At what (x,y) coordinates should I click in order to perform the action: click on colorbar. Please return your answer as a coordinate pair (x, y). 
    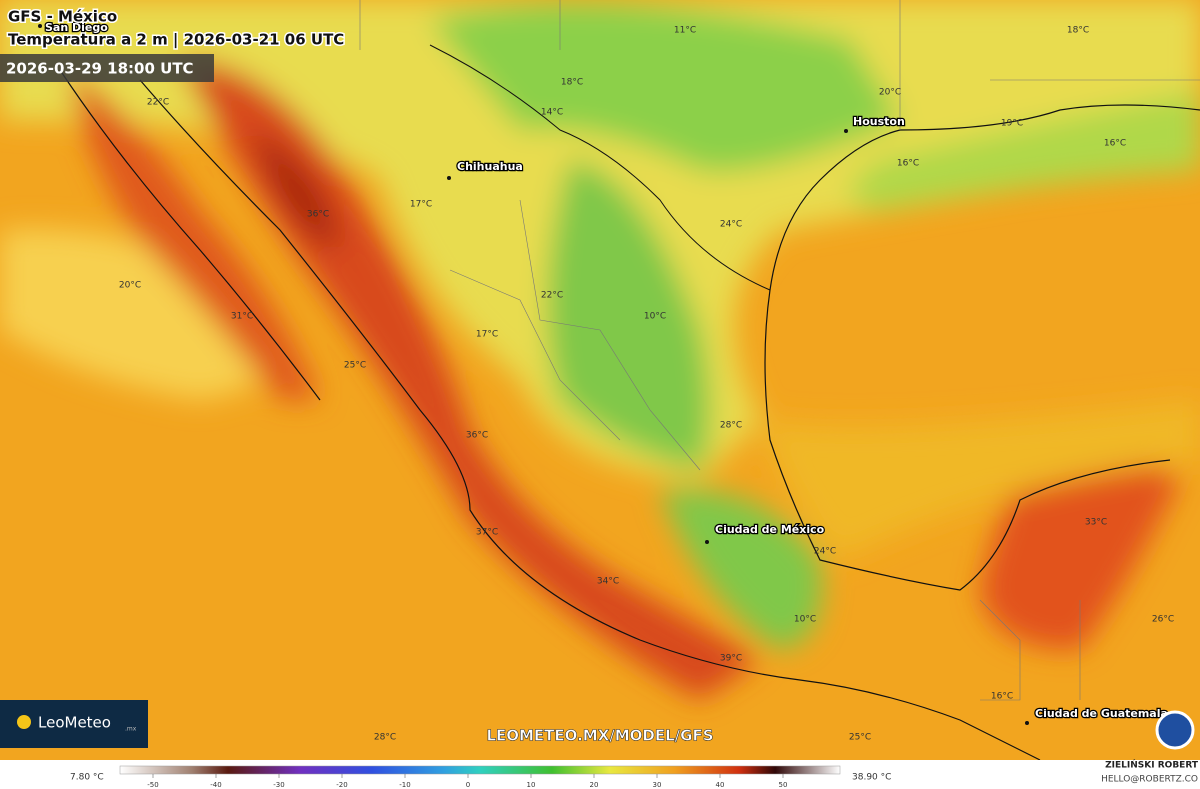
    Looking at the image, I should click on (480, 770).